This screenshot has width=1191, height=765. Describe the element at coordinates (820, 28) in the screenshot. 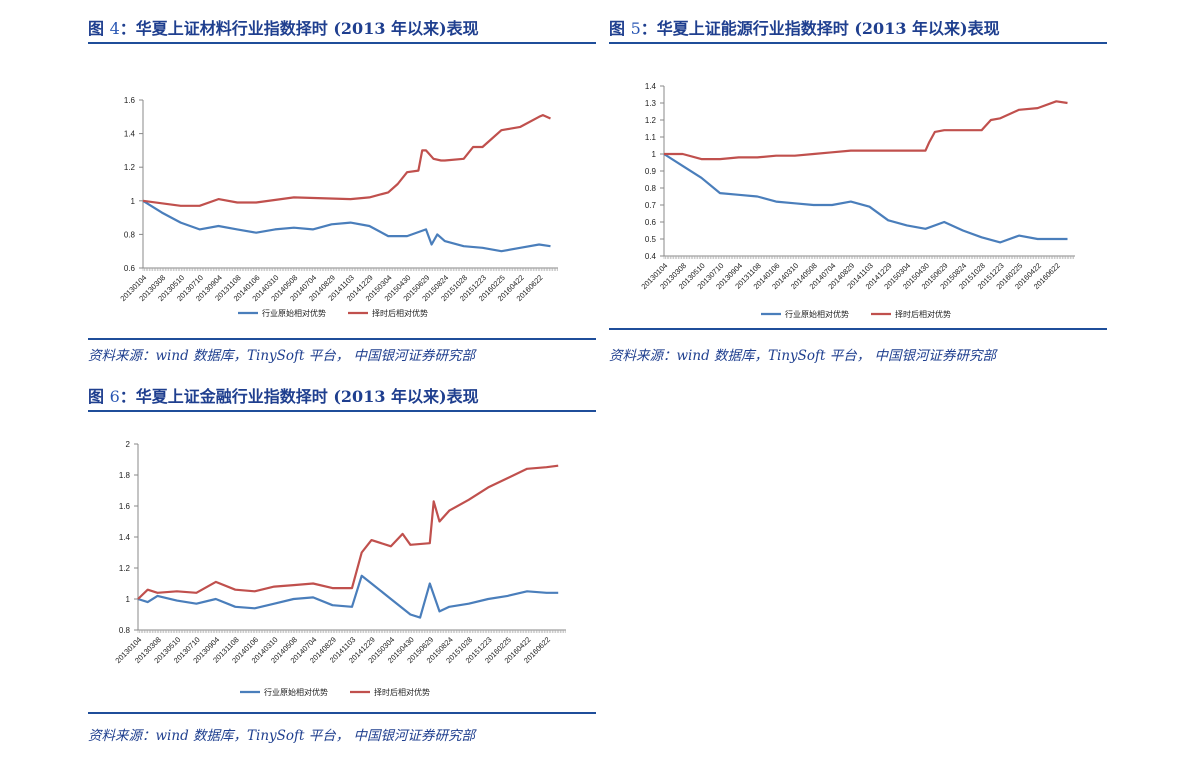

I see `figure-title: ：华夏上证能源行业指数择时 (2013 年以来)表现` at that location.